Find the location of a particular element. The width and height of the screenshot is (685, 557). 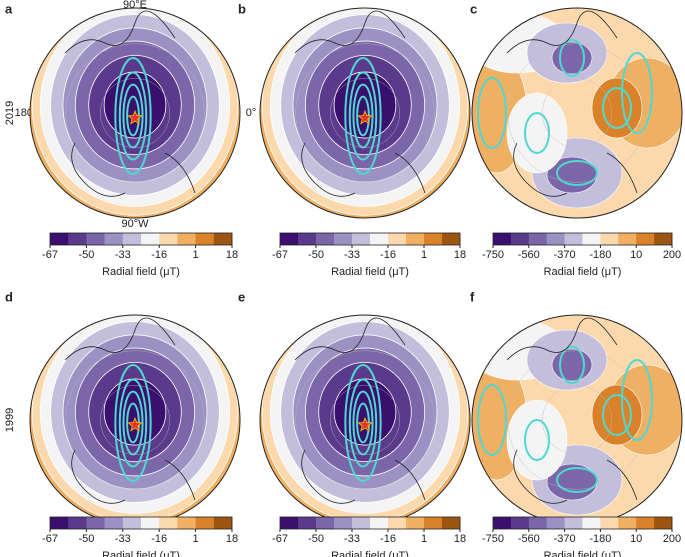

colorbar-tick-label: -33 is located at coordinates (123, 255).